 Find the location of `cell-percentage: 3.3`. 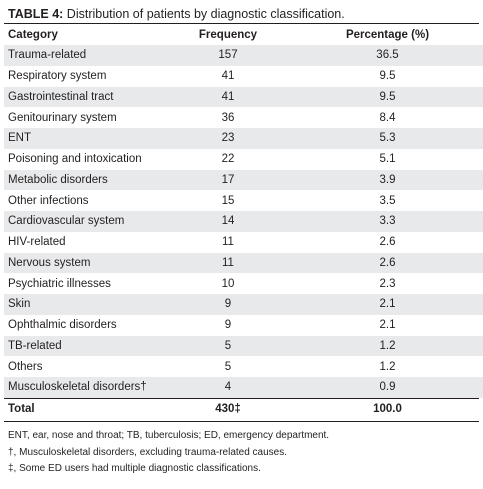

cell-percentage: 3.3 is located at coordinates (387, 221).